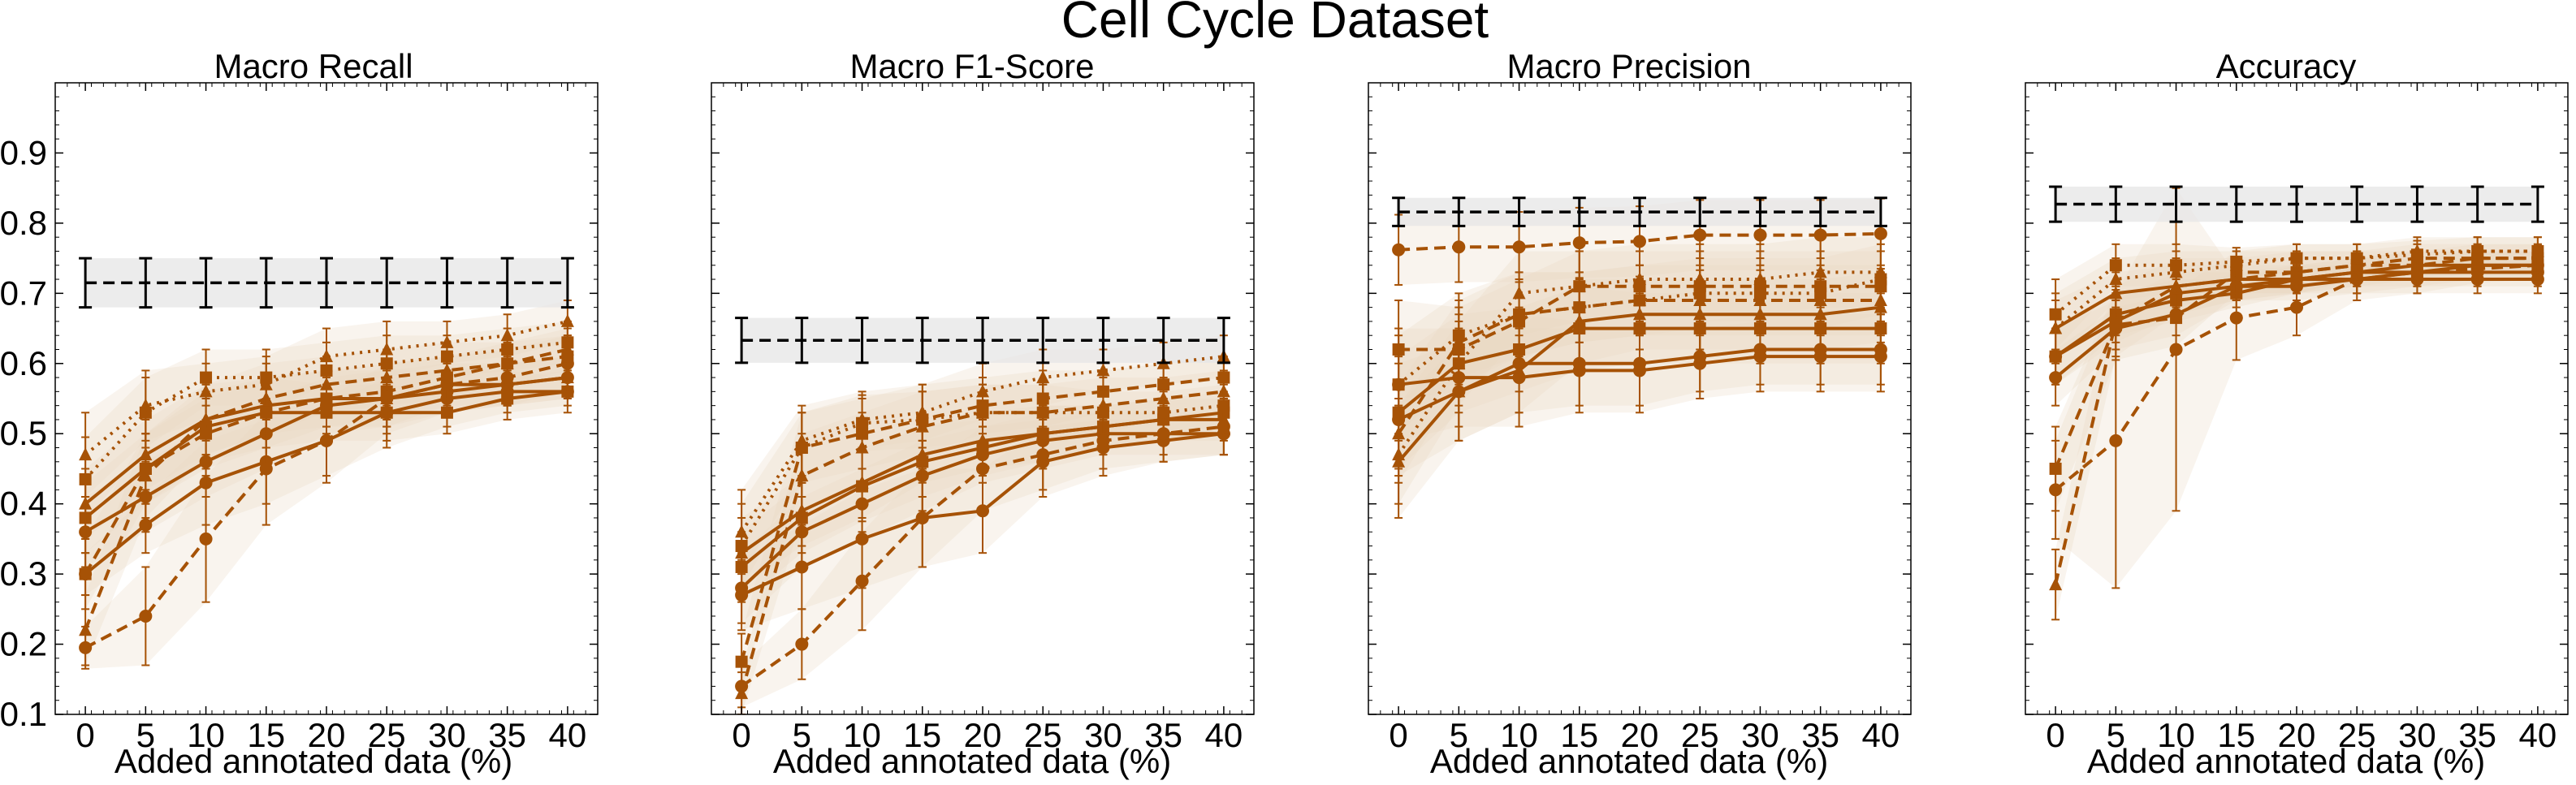 This screenshot has height=785, width=2576. I want to click on panel-title-macro-recall: Macro Recall, so click(314, 66).